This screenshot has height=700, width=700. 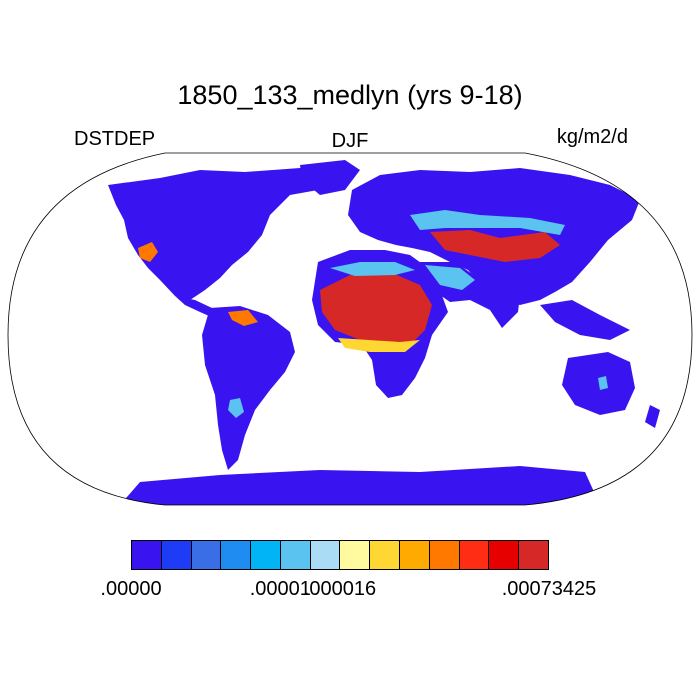 What do you see at coordinates (487, 222) in the screenshot?
I see `central-asia-dust-mid` at bounding box center [487, 222].